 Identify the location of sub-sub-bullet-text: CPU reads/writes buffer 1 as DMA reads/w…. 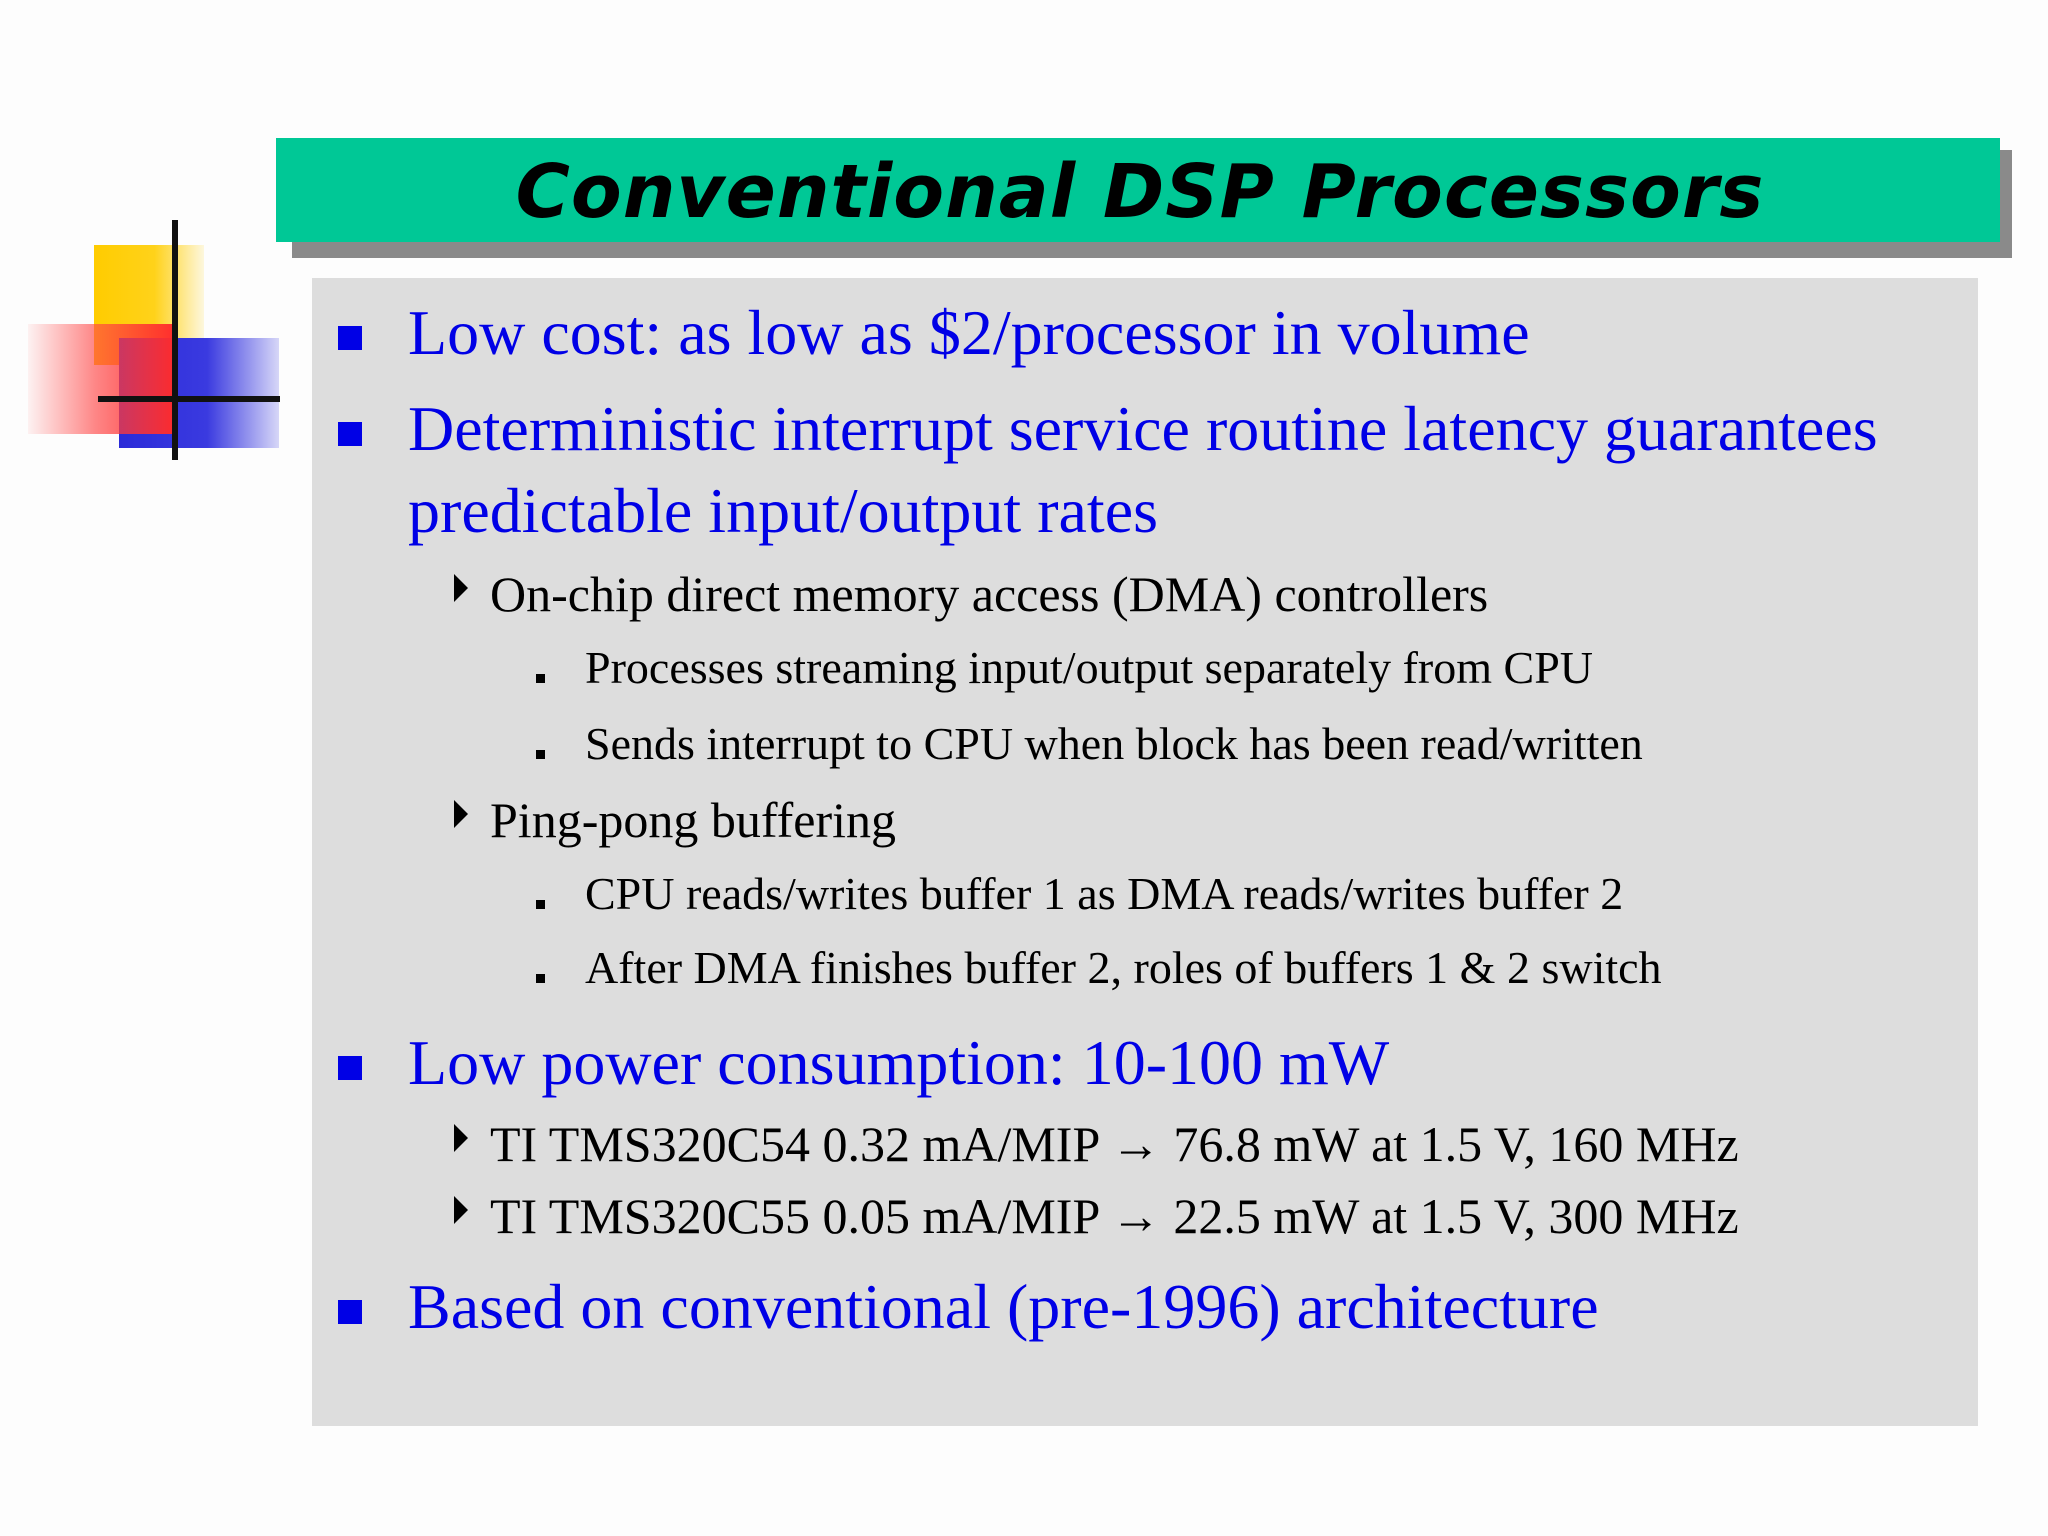
(1104, 893).